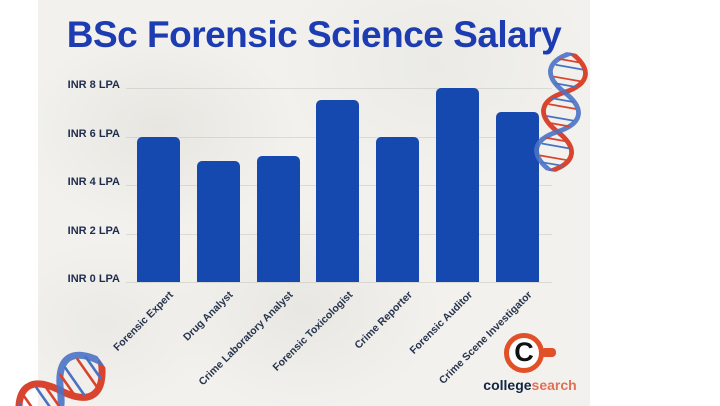 This screenshot has height=406, width=720. I want to click on y-axis-tick-label: INR 8 LPA, so click(93, 85).